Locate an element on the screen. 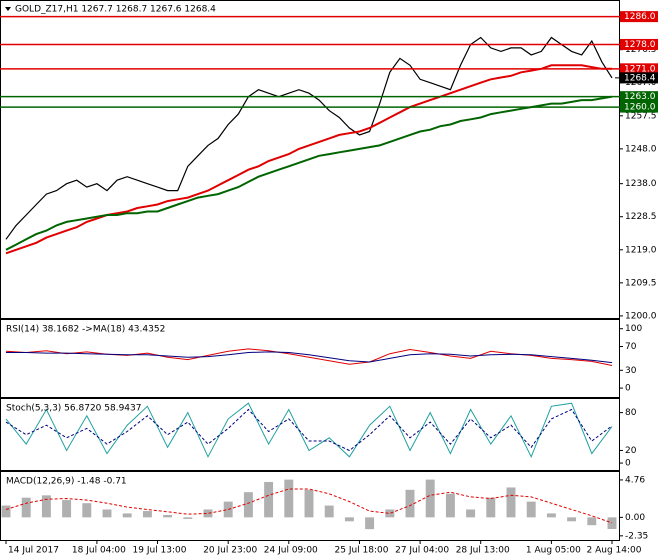 The width and height of the screenshot is (660, 560). y-tick-label: 80 is located at coordinates (631, 413).